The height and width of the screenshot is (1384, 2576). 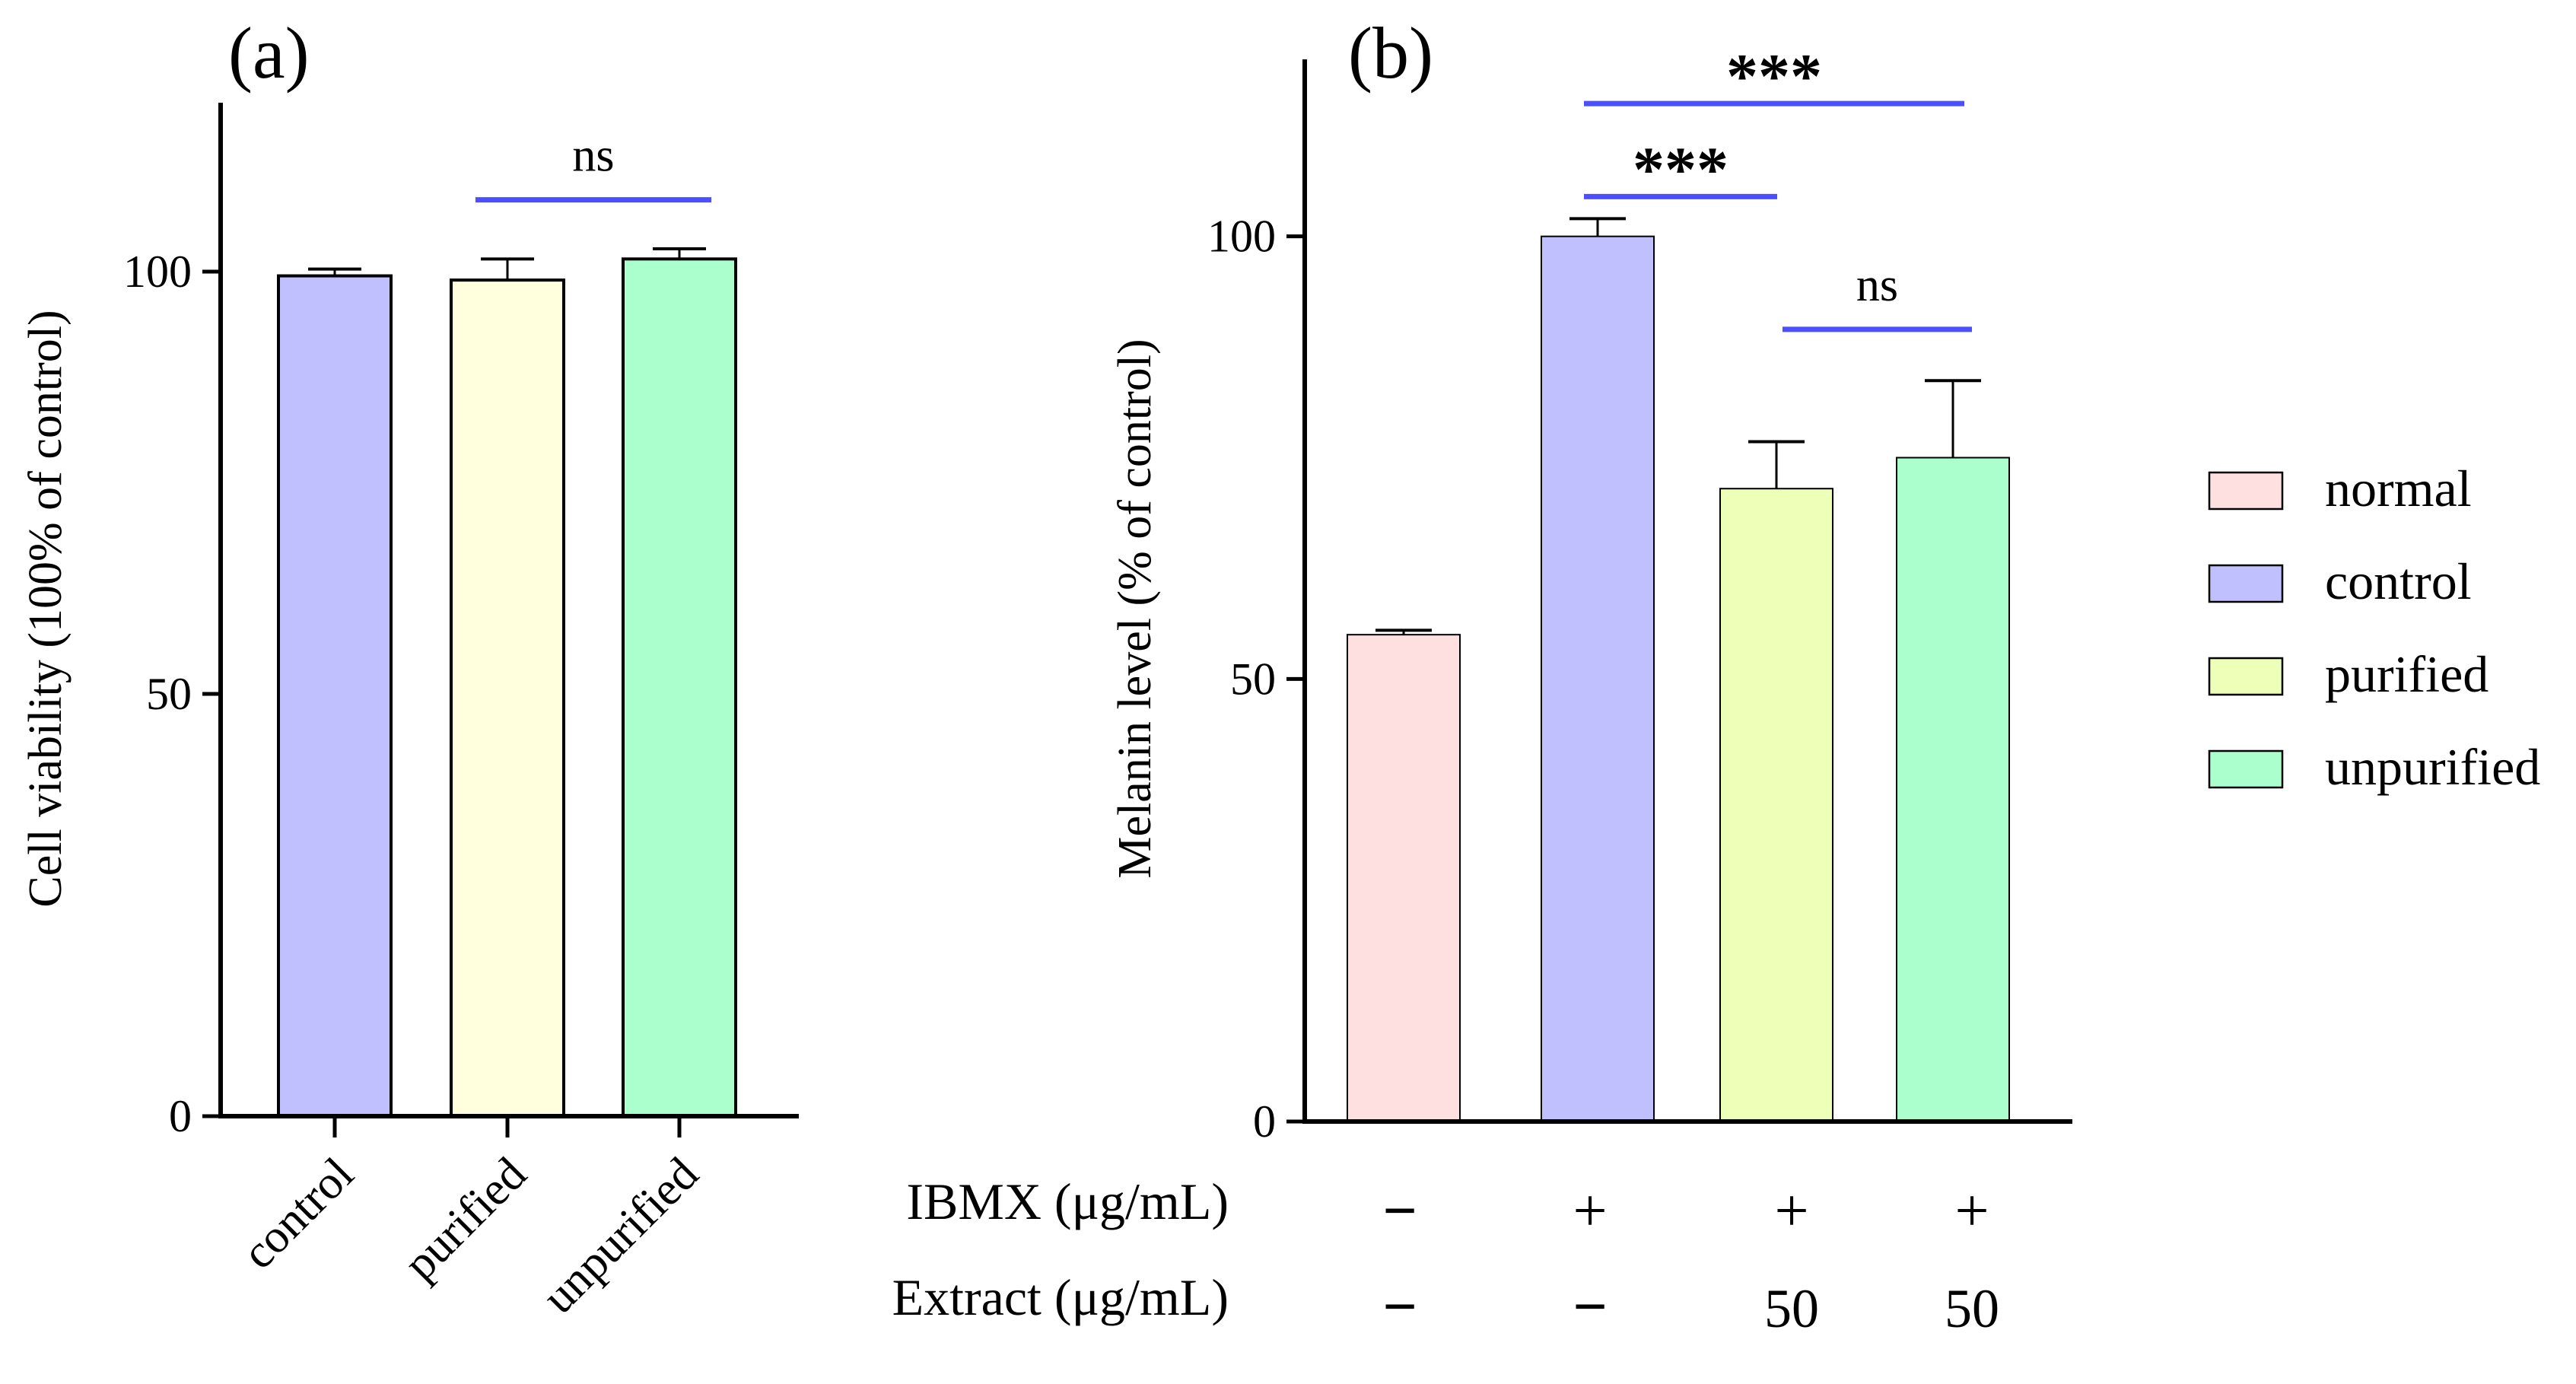 What do you see at coordinates (46, 608) in the screenshot?
I see `panel-a-y-axis-label: Cell viability (100% of control)` at bounding box center [46, 608].